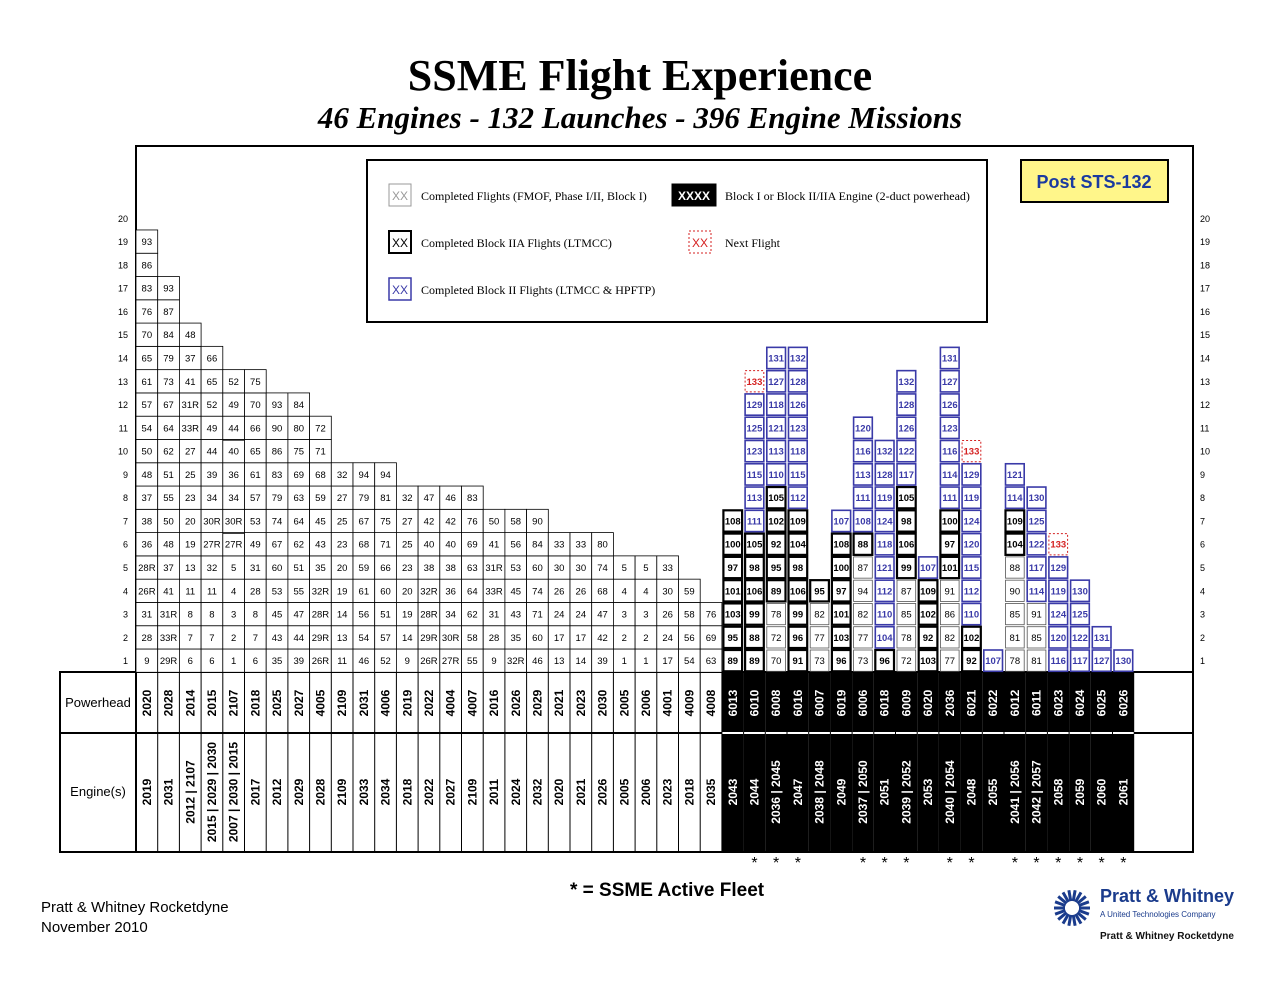 Image resolution: width=1280 pixels, height=986 pixels. I want to click on flight-number: 63, so click(711, 661).